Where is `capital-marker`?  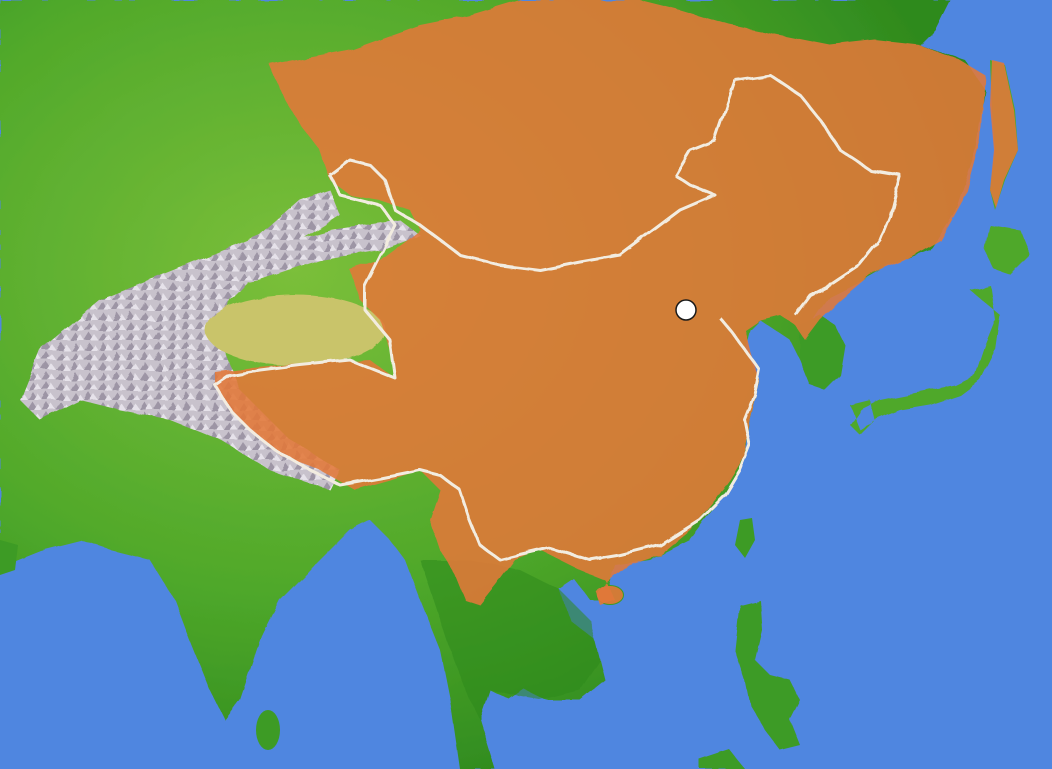
capital-marker is located at coordinates (686, 310).